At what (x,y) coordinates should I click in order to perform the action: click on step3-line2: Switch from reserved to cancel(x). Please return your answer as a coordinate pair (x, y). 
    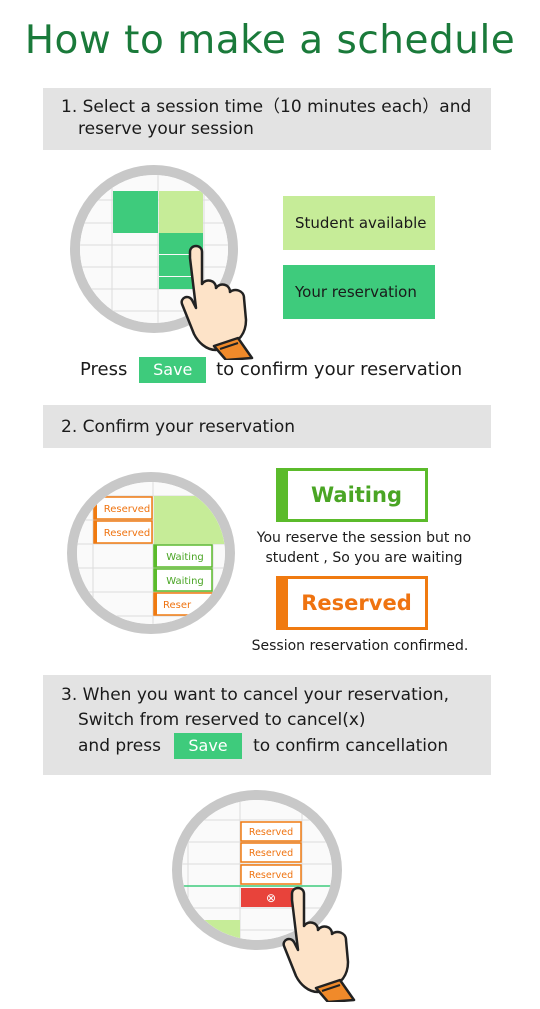
    Looking at the image, I should click on (222, 720).